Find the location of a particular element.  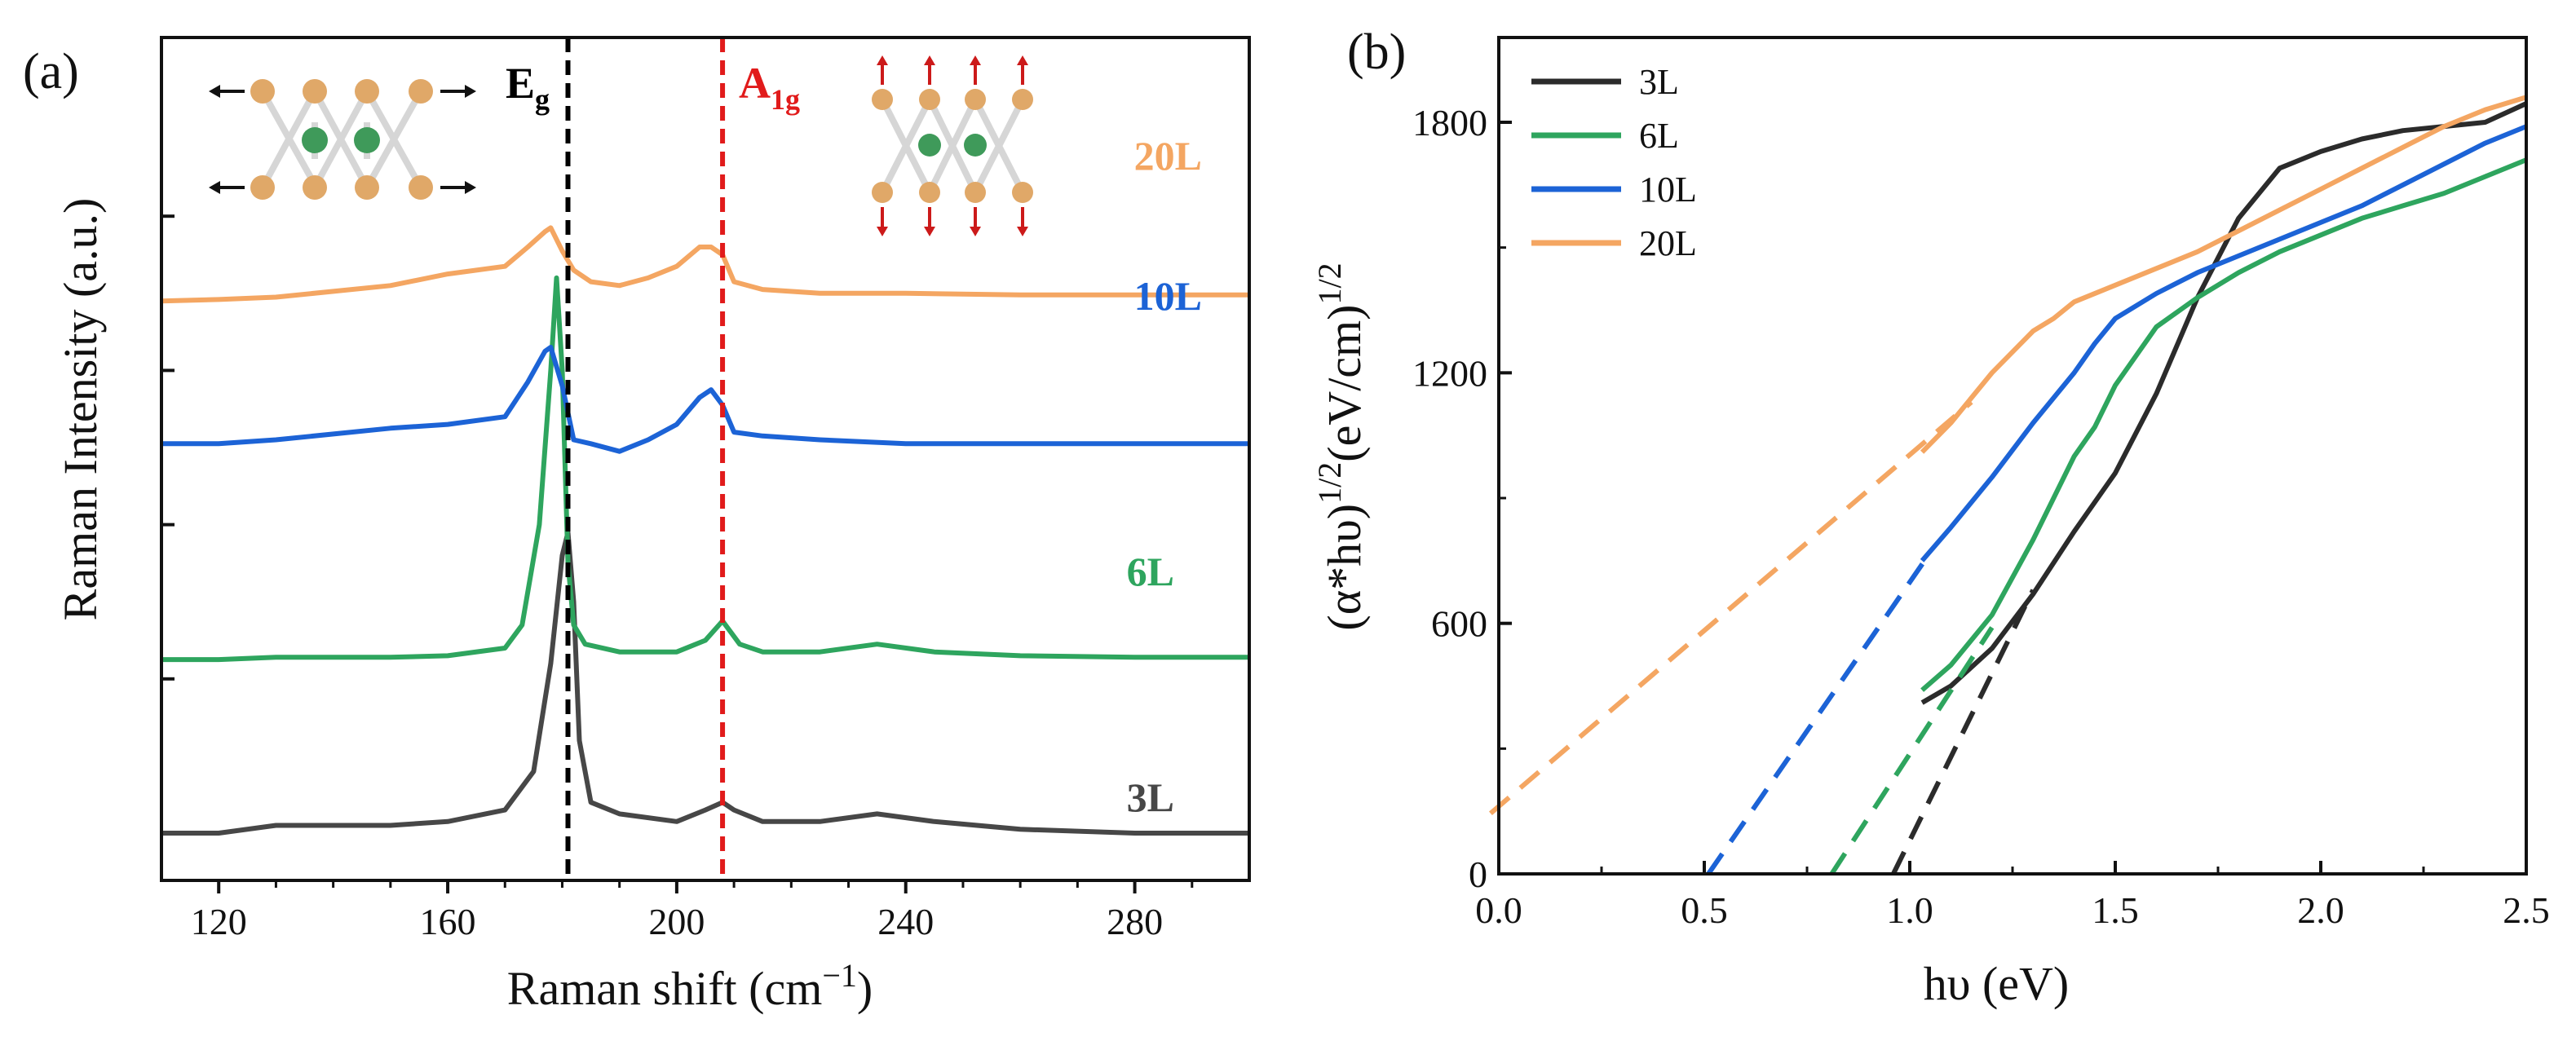

x-tick-label-b: 1.5 is located at coordinates (2115, 910).